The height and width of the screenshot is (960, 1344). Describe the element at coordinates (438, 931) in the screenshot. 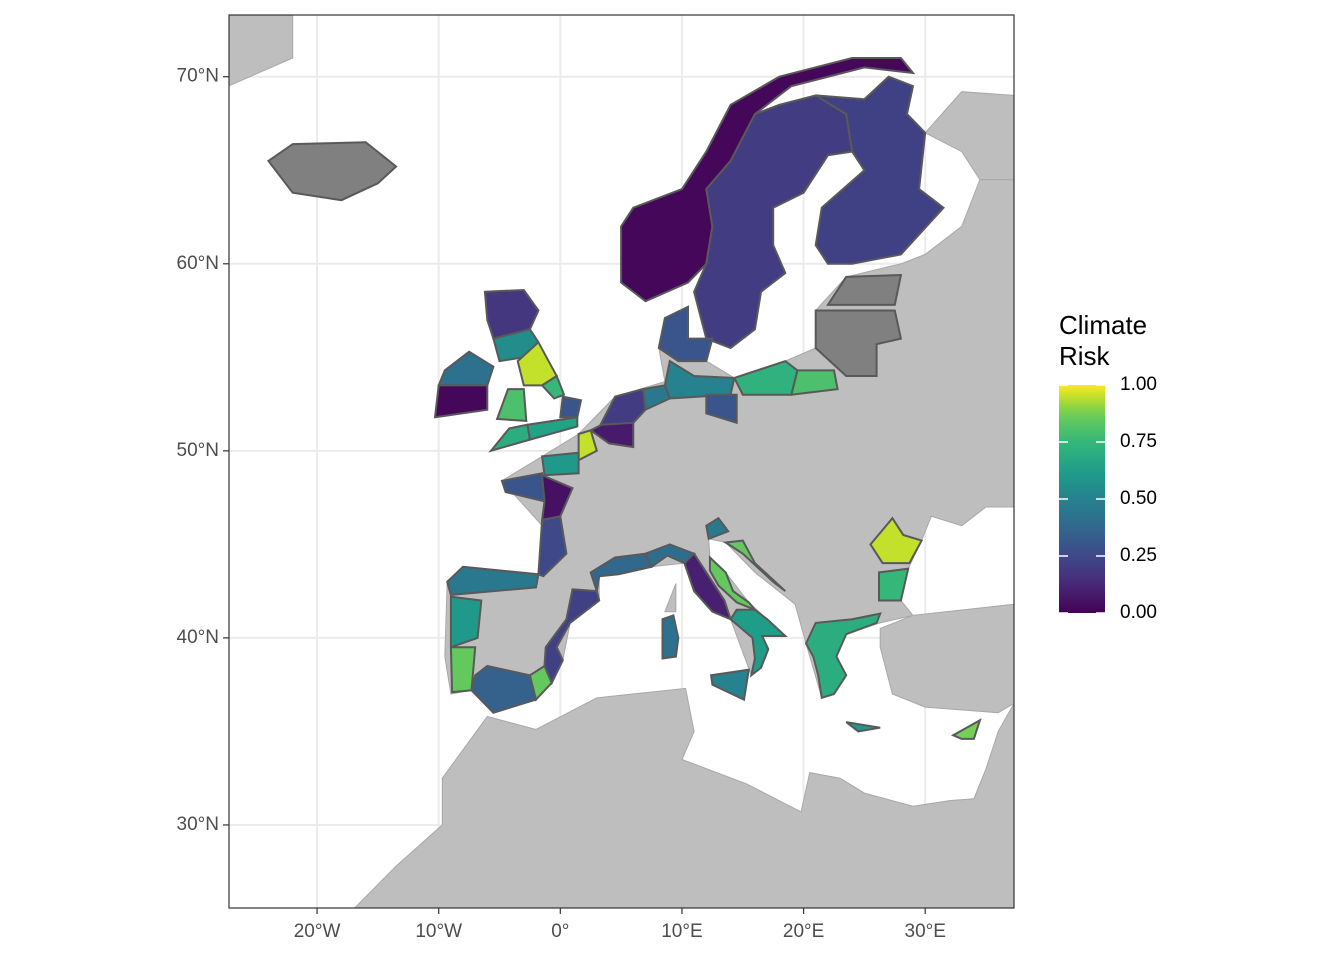

I see `x-tick-label: 10°W` at that location.